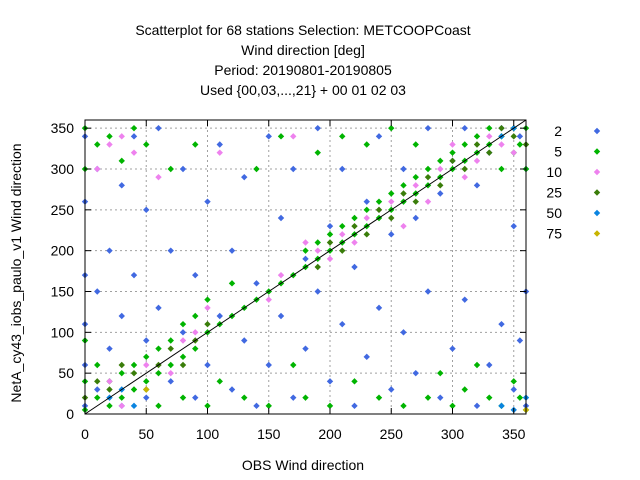 This screenshot has width=640, height=480. I want to click on y-tick-label: 100, so click(63, 332).